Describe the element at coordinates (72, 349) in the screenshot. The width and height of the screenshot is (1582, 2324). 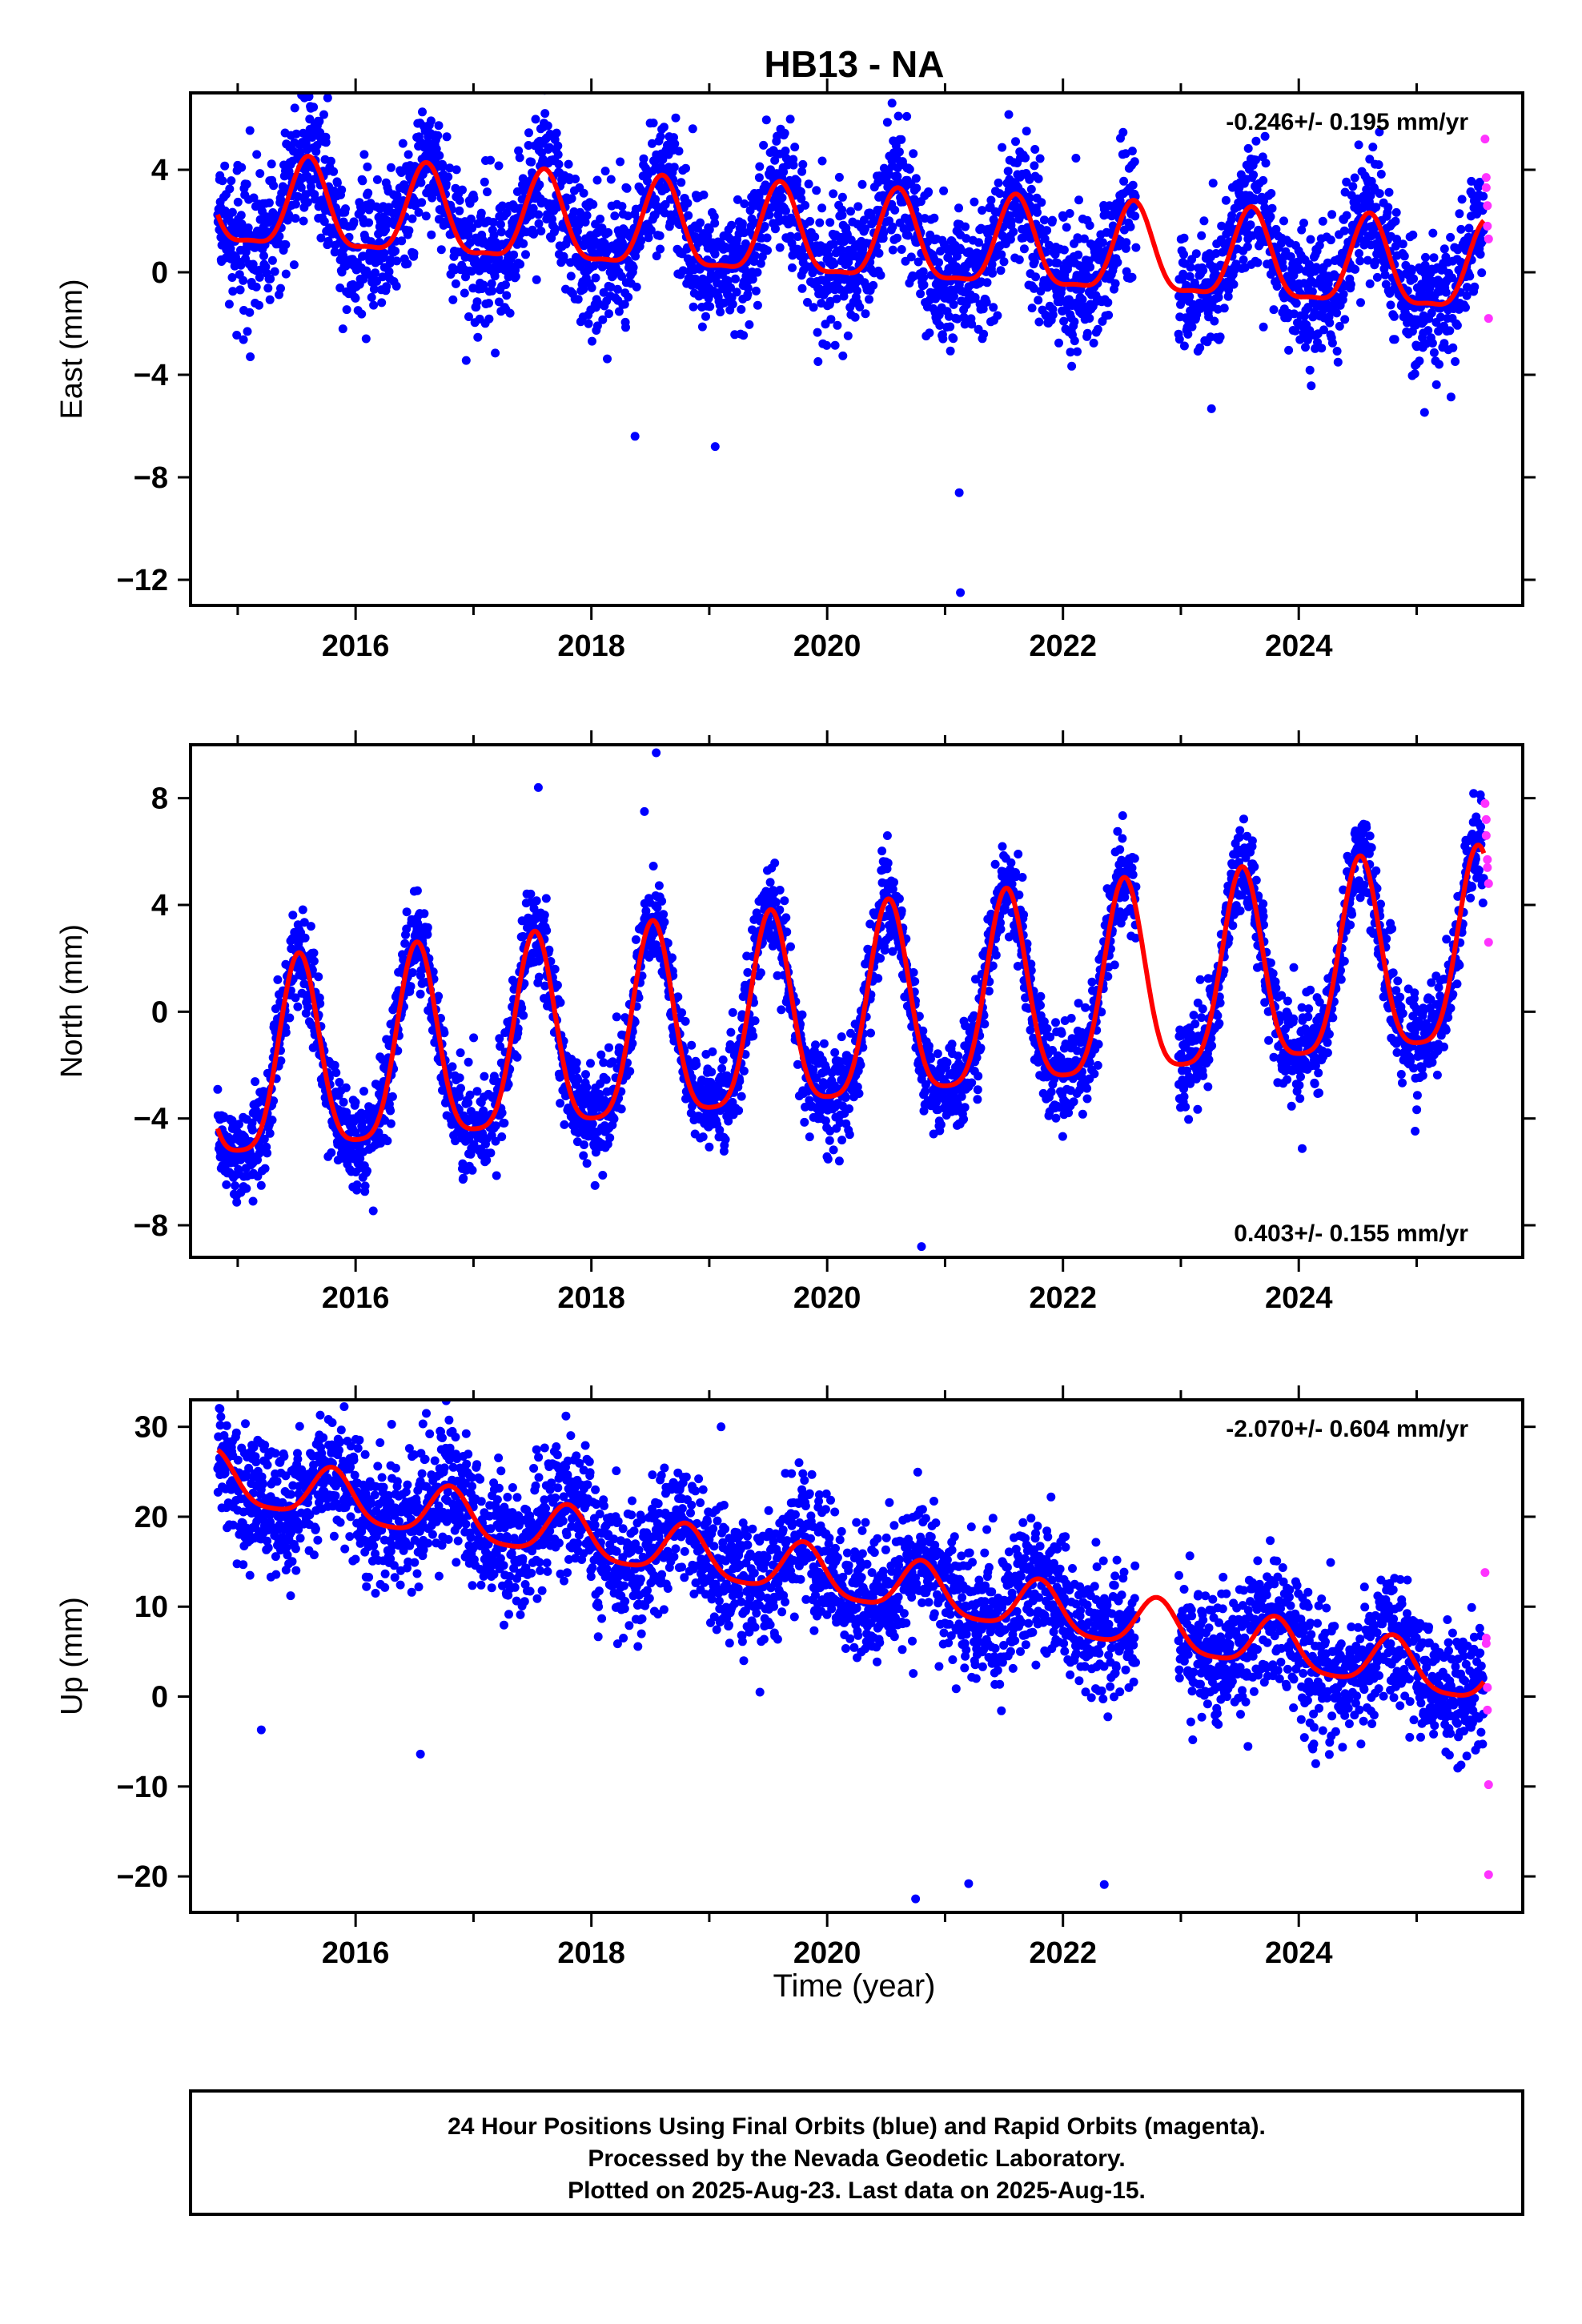
I see `y-axis-label: East (mm)` at that location.